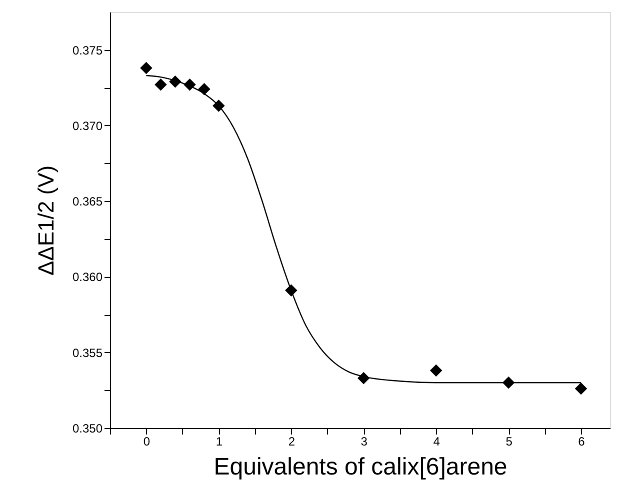 This screenshot has height=504, width=617. Describe the element at coordinates (361, 467) in the screenshot. I see `x-axis-title: Equivalents of calix[6]arene` at that location.